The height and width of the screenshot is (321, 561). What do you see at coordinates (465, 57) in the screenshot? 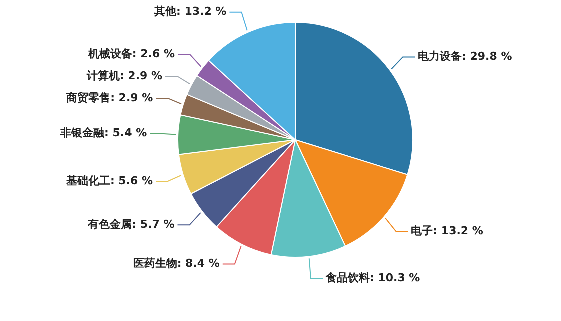
I see `slice-label: 电力设备: 29.8 %` at bounding box center [465, 57].